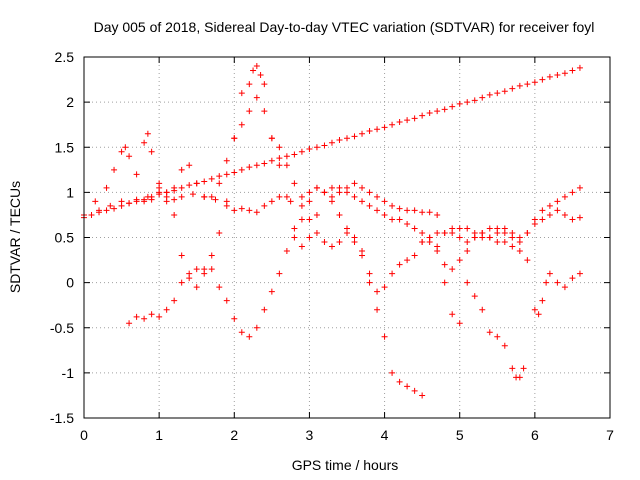 This screenshot has height=480, width=640. I want to click on x-tick-label: 7, so click(610, 435).